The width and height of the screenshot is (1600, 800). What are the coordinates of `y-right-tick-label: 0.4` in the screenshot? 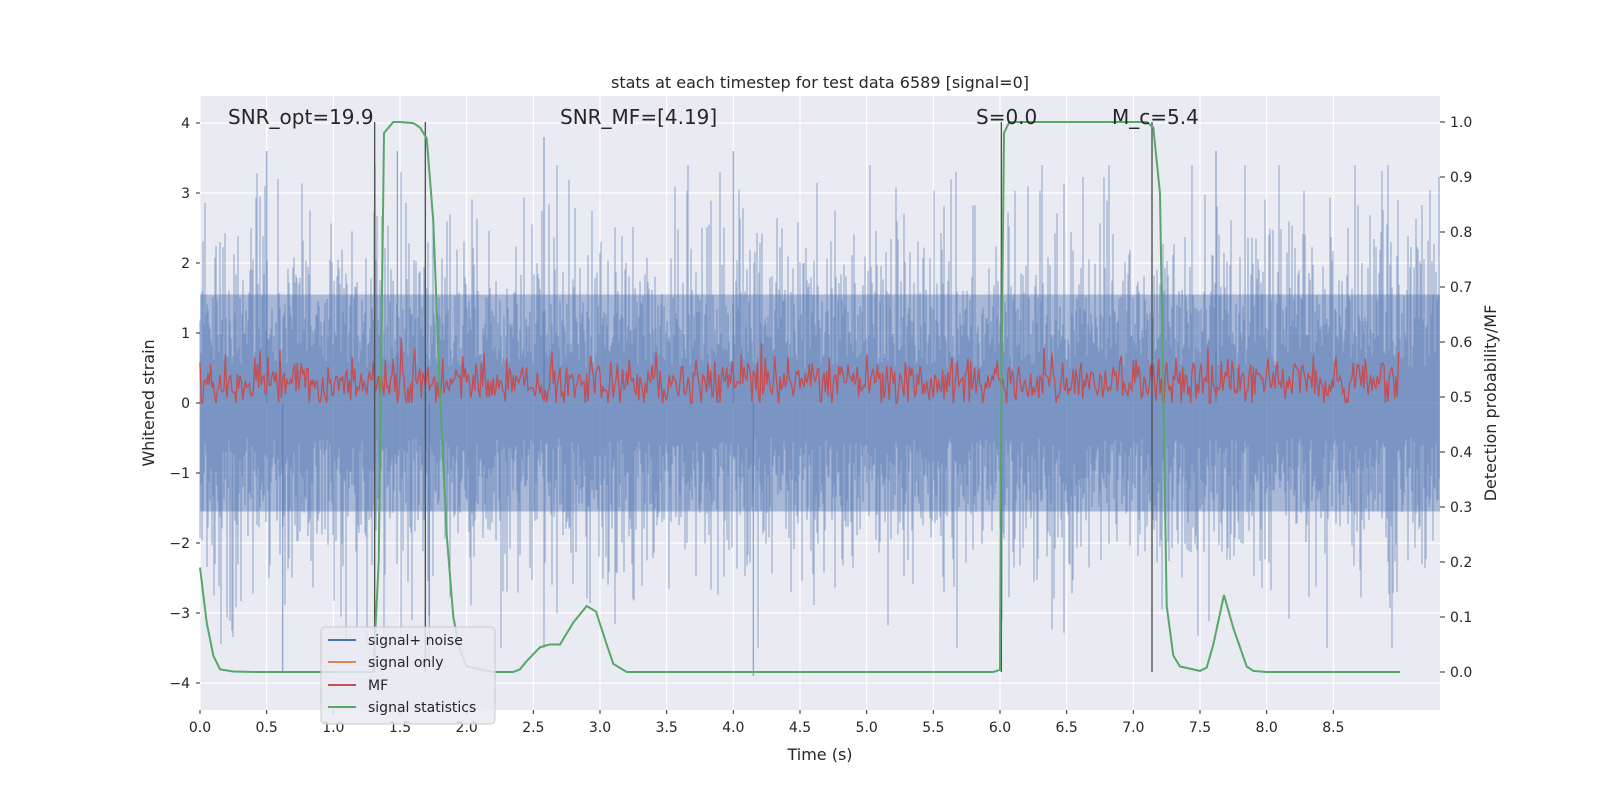 It's located at (1461, 453).